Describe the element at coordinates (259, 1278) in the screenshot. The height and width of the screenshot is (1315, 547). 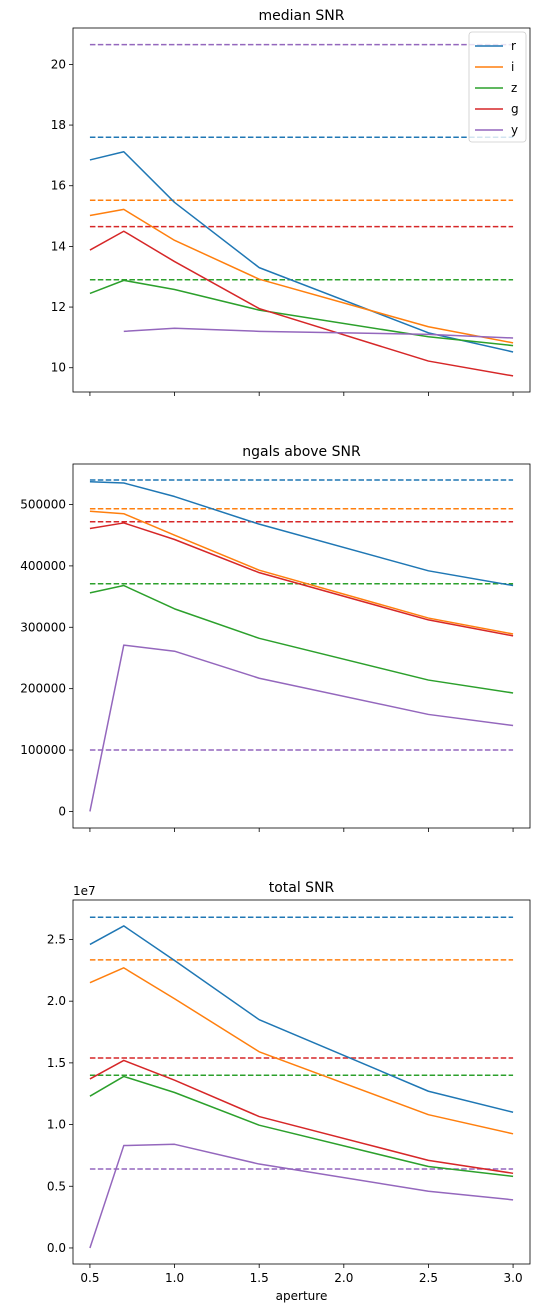
I see `x-tick-label: 1.5` at that location.